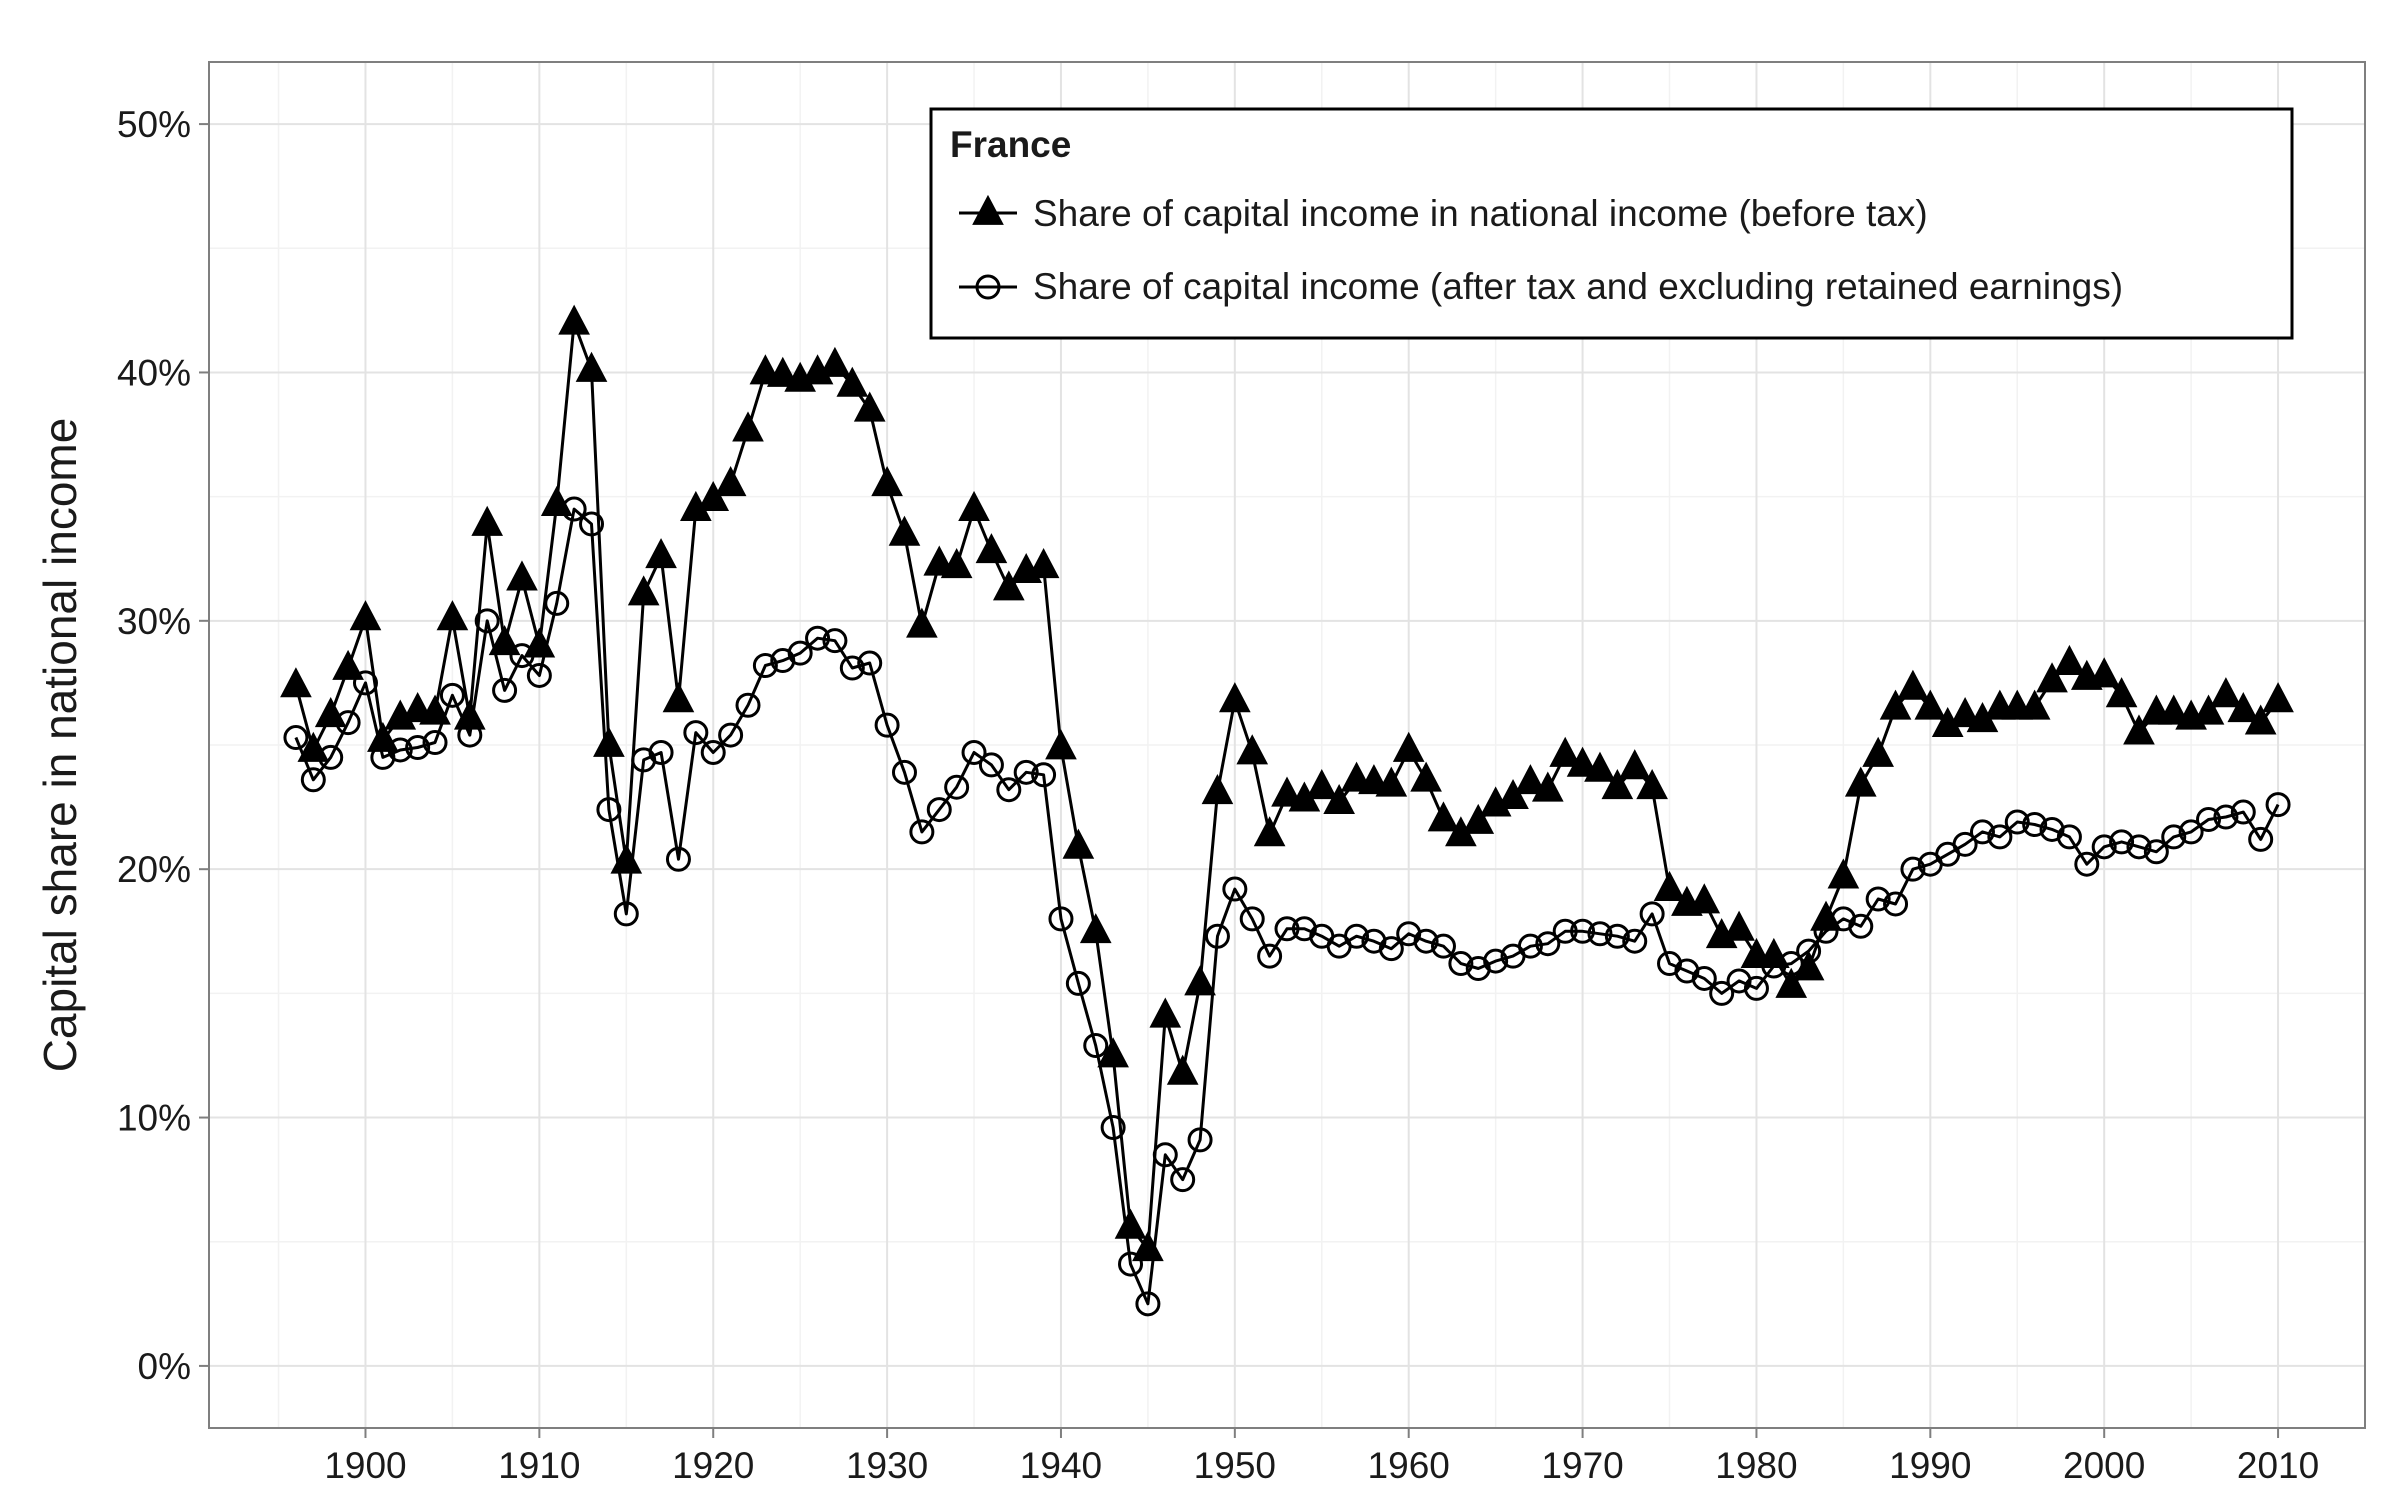 The image size is (2400, 1505). Describe the element at coordinates (887, 1465) in the screenshot. I see `x-tick-label: 1930` at that location.